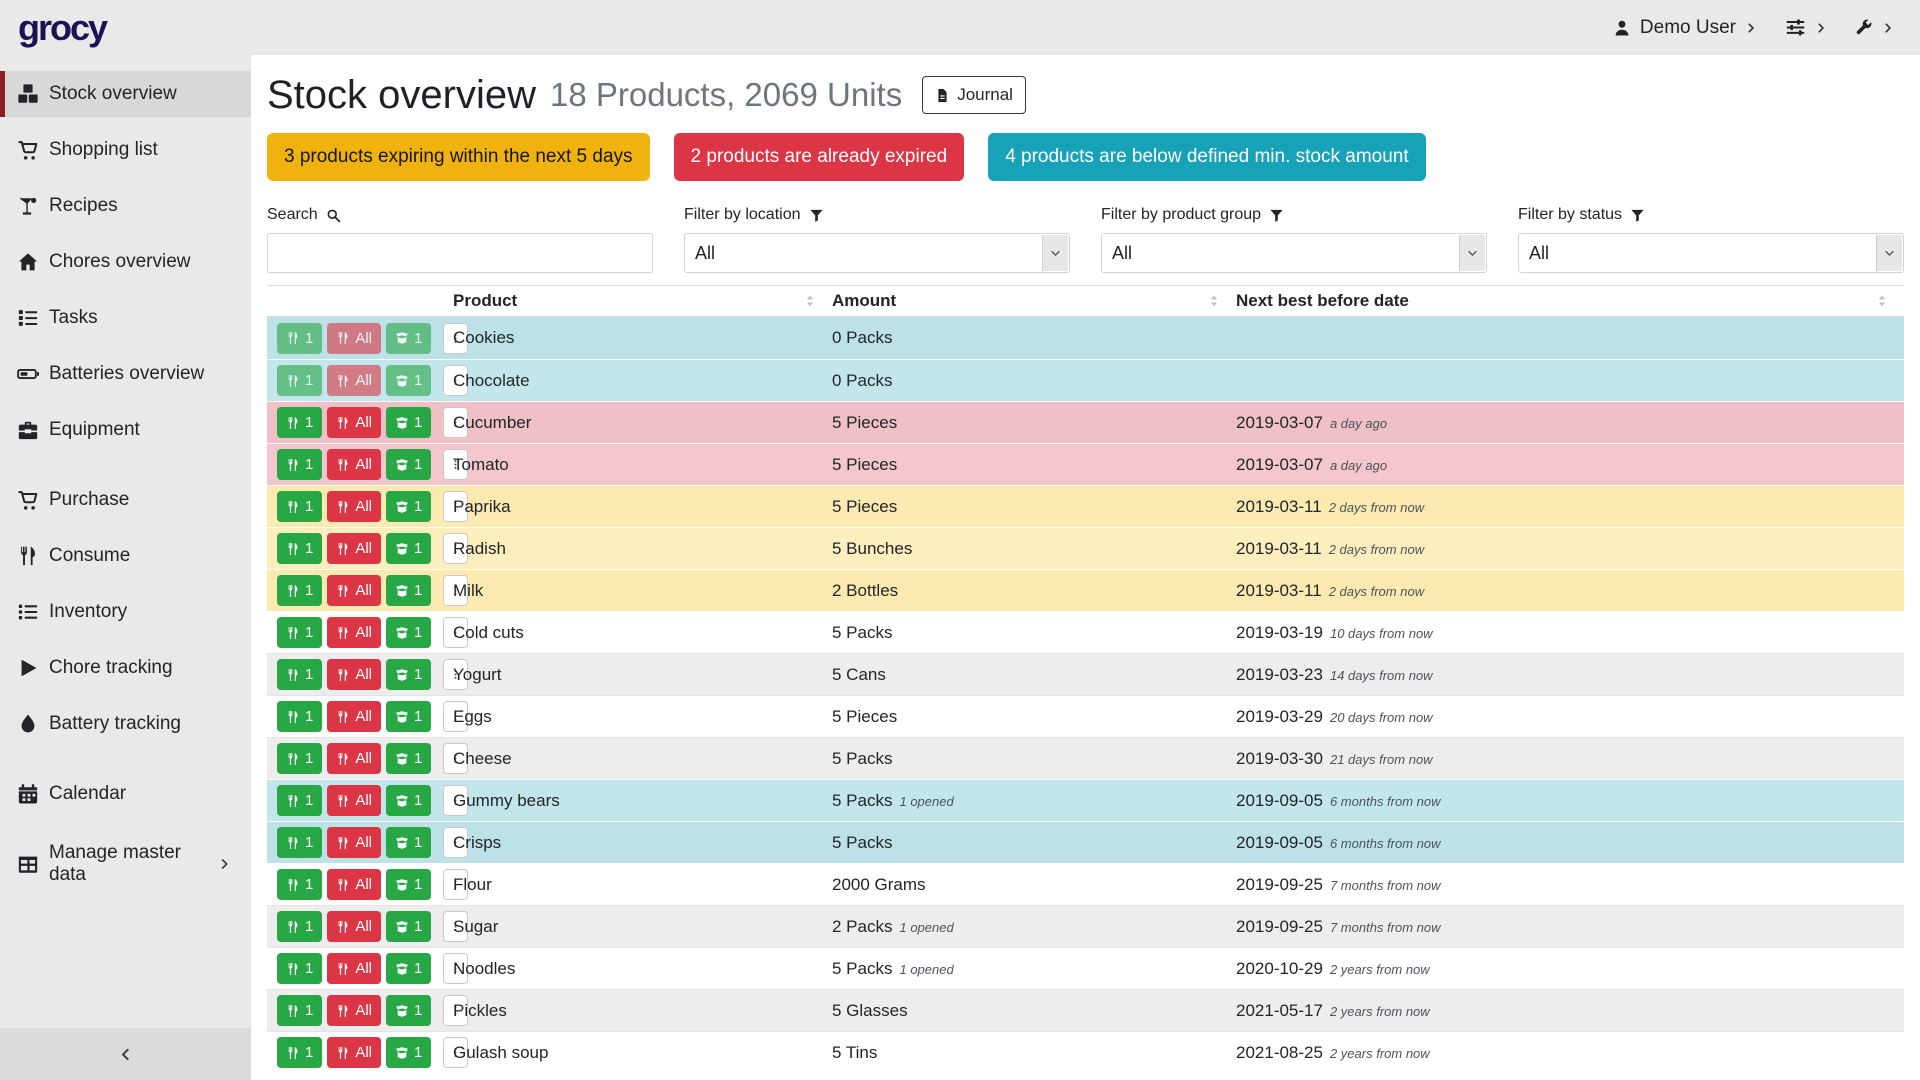  I want to click on column-header-amount: Amount, so click(1034, 301).